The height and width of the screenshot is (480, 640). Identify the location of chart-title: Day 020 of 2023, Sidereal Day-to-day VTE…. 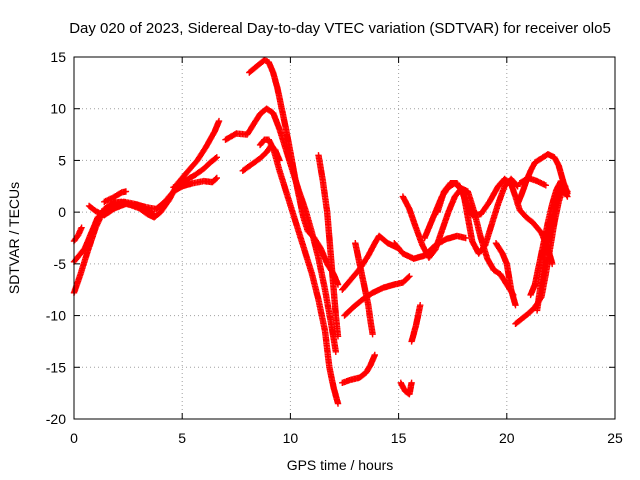
(340, 28).